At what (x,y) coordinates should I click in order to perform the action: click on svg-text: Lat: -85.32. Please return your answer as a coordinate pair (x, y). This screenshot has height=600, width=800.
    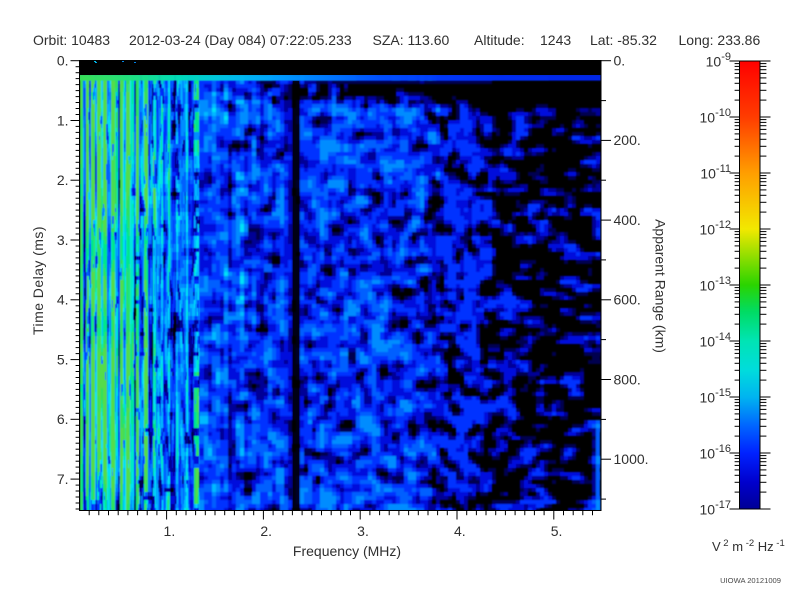
    Looking at the image, I should click on (623, 40).